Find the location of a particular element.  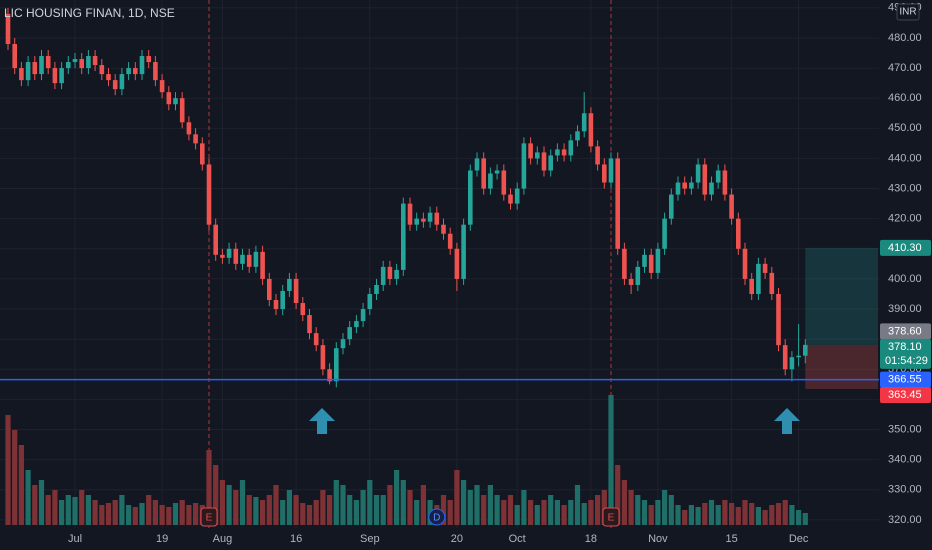

x-tick-label: Jul is located at coordinates (75, 539).